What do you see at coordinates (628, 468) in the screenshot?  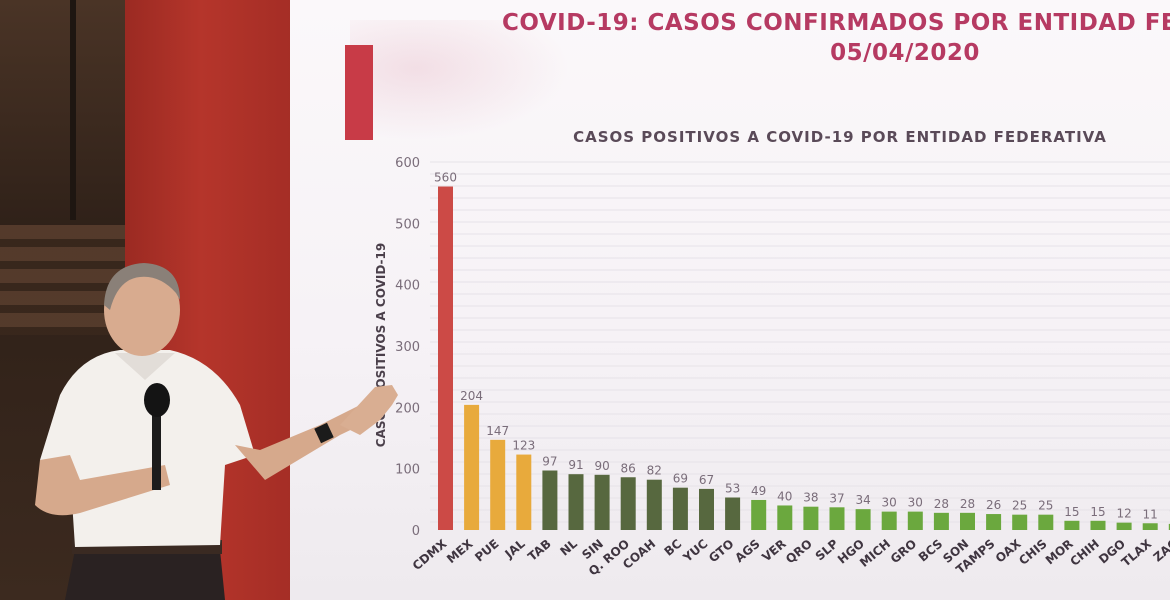 I see `bar-value-label: 86` at bounding box center [628, 468].